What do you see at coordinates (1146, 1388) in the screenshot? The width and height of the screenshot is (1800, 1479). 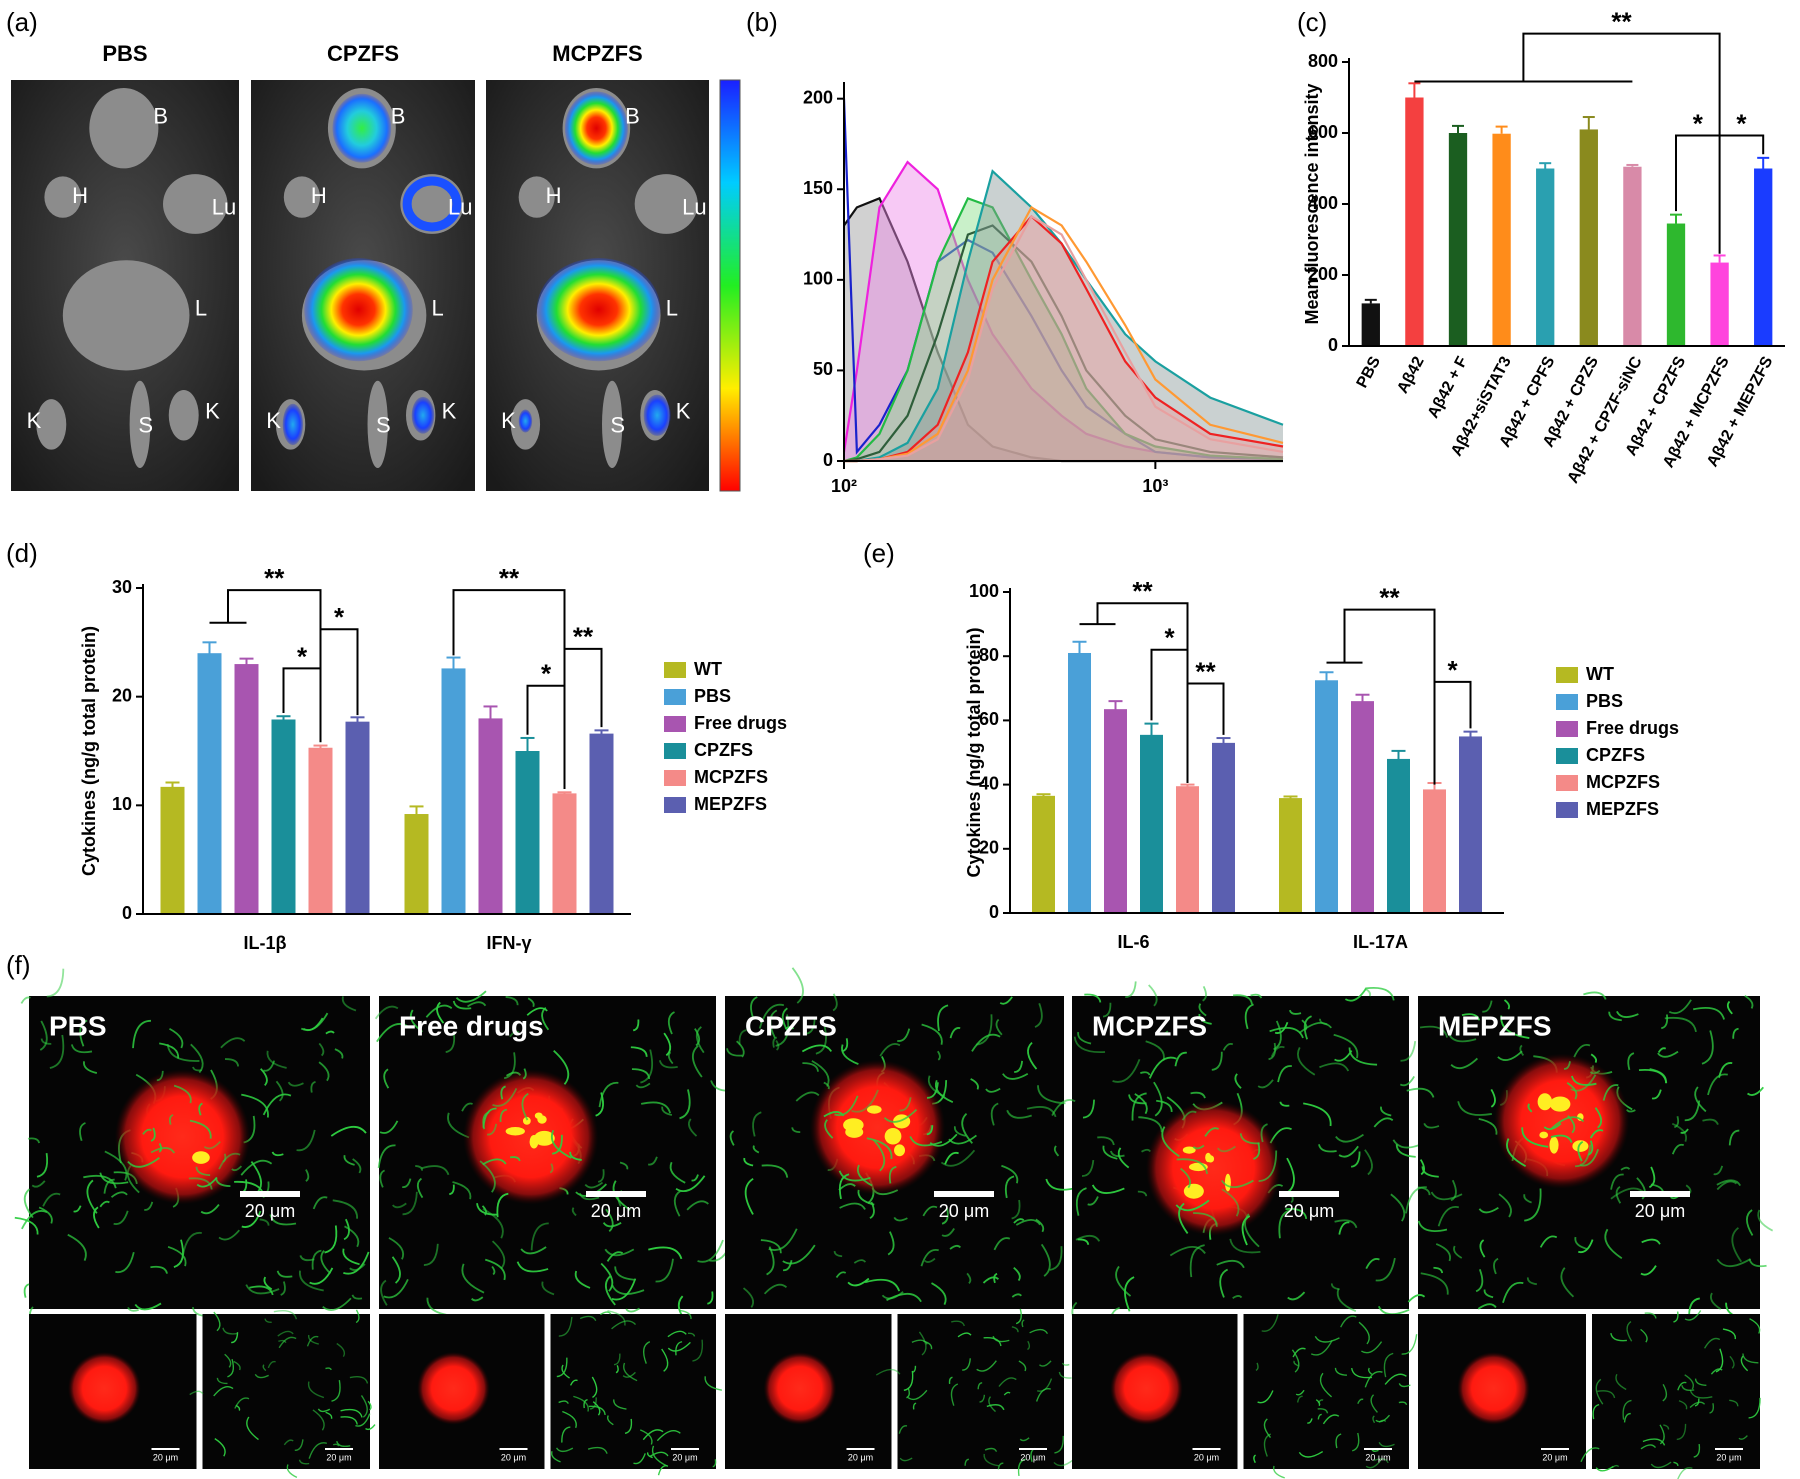 I see `plaque-signal` at bounding box center [1146, 1388].